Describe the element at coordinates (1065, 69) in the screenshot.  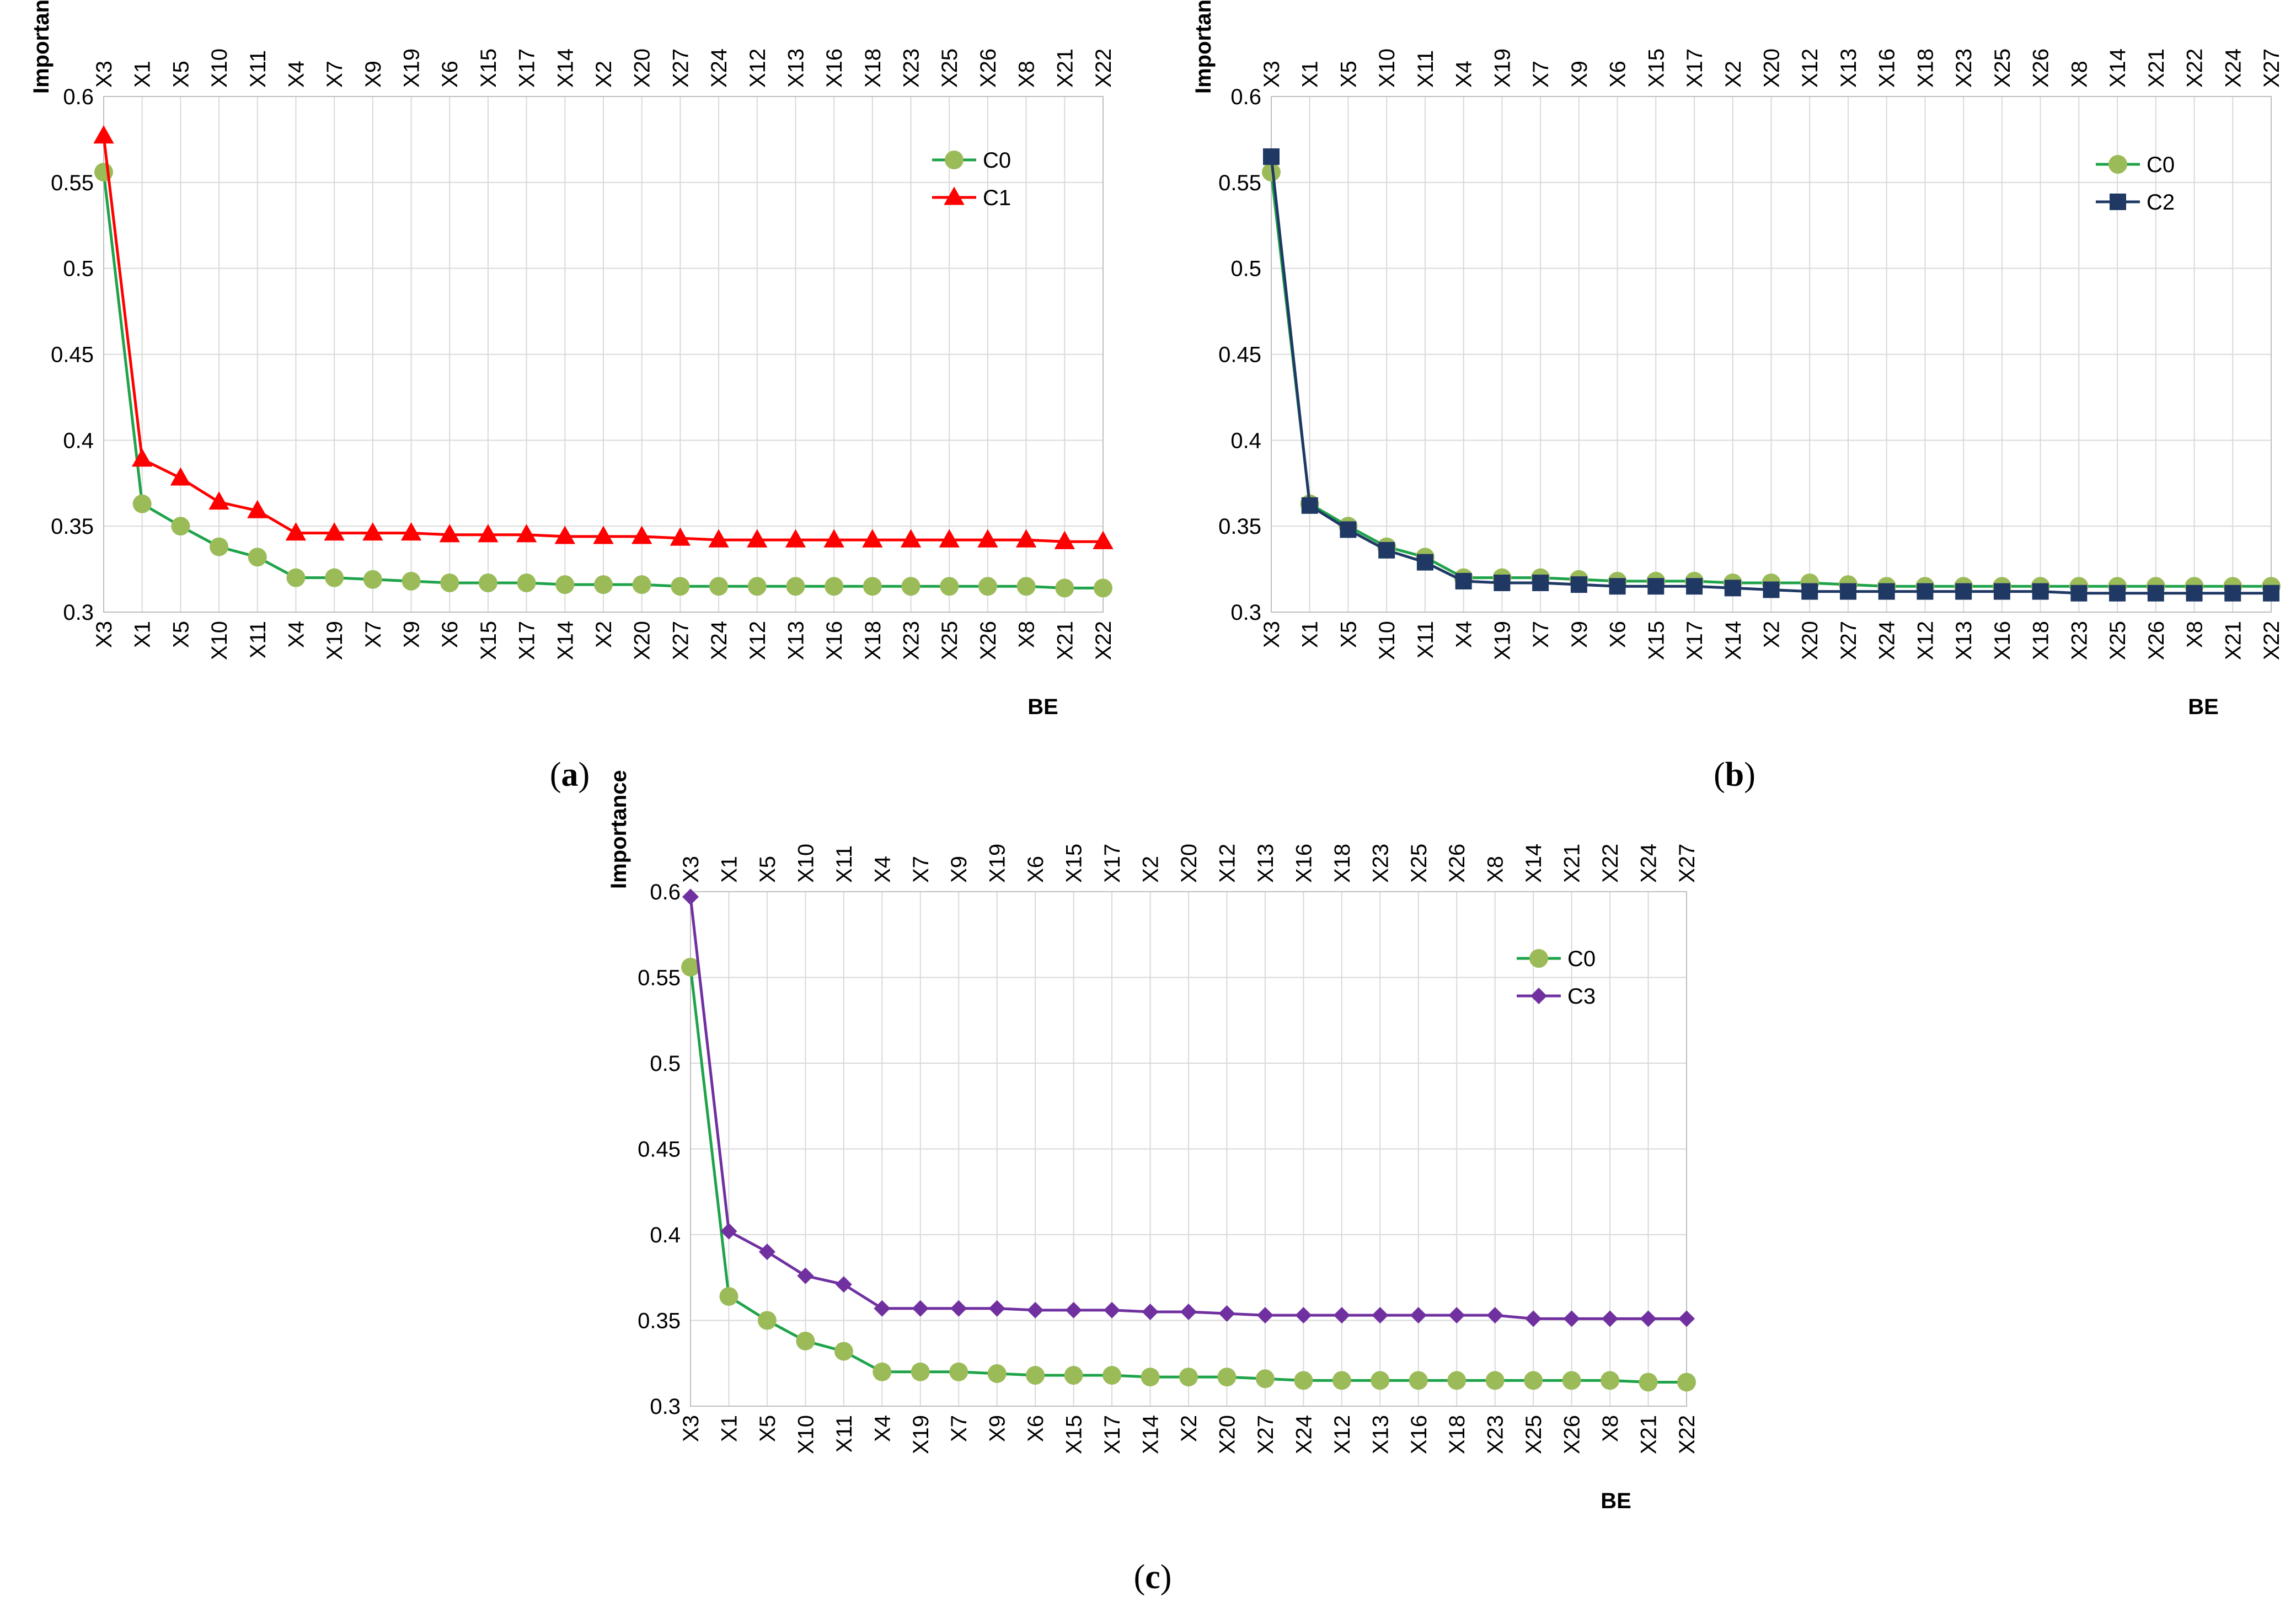
I see `top-tick-label: X21` at that location.